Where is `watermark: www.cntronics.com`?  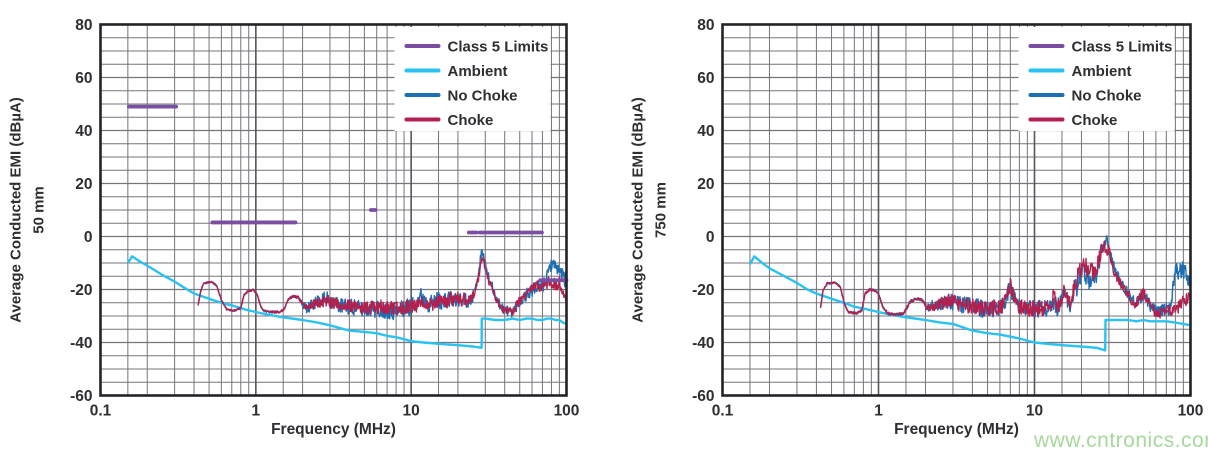
watermark: www.cntronics.com is located at coordinates (1121, 440).